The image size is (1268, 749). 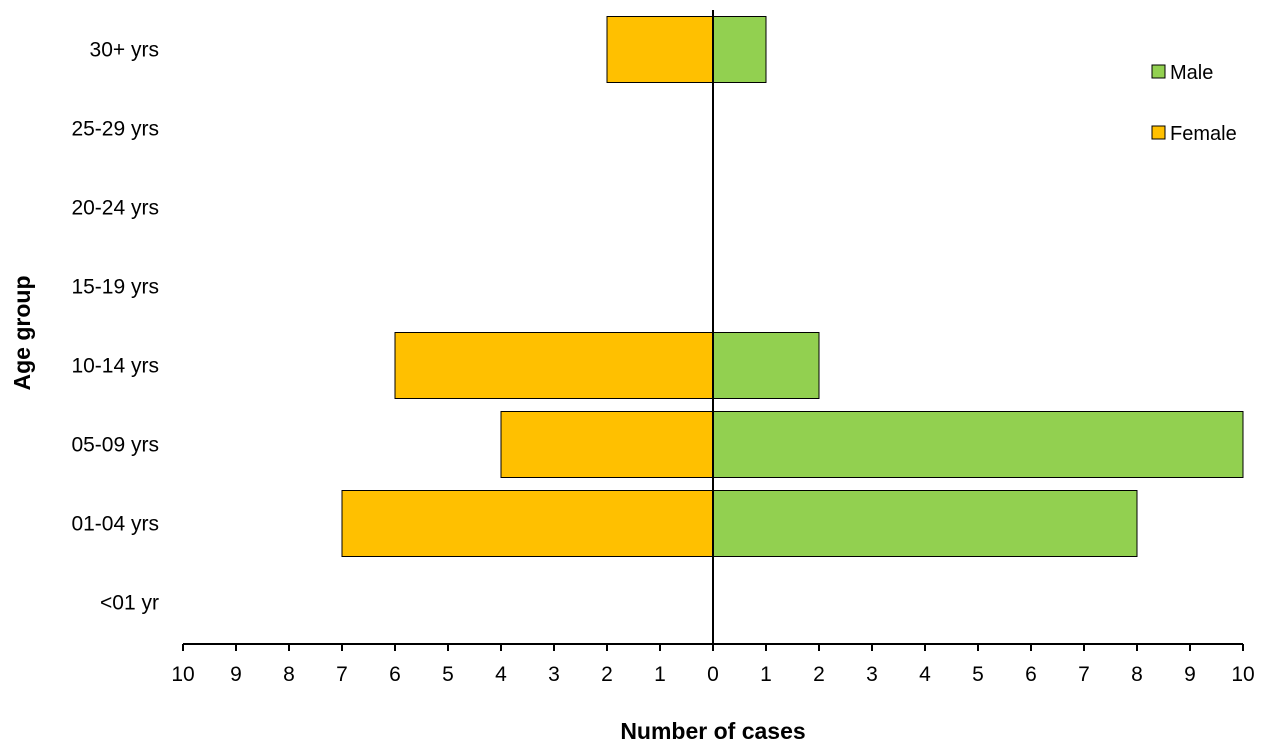 I want to click on y-category-label: 05-09 yrs, so click(x=115, y=445).